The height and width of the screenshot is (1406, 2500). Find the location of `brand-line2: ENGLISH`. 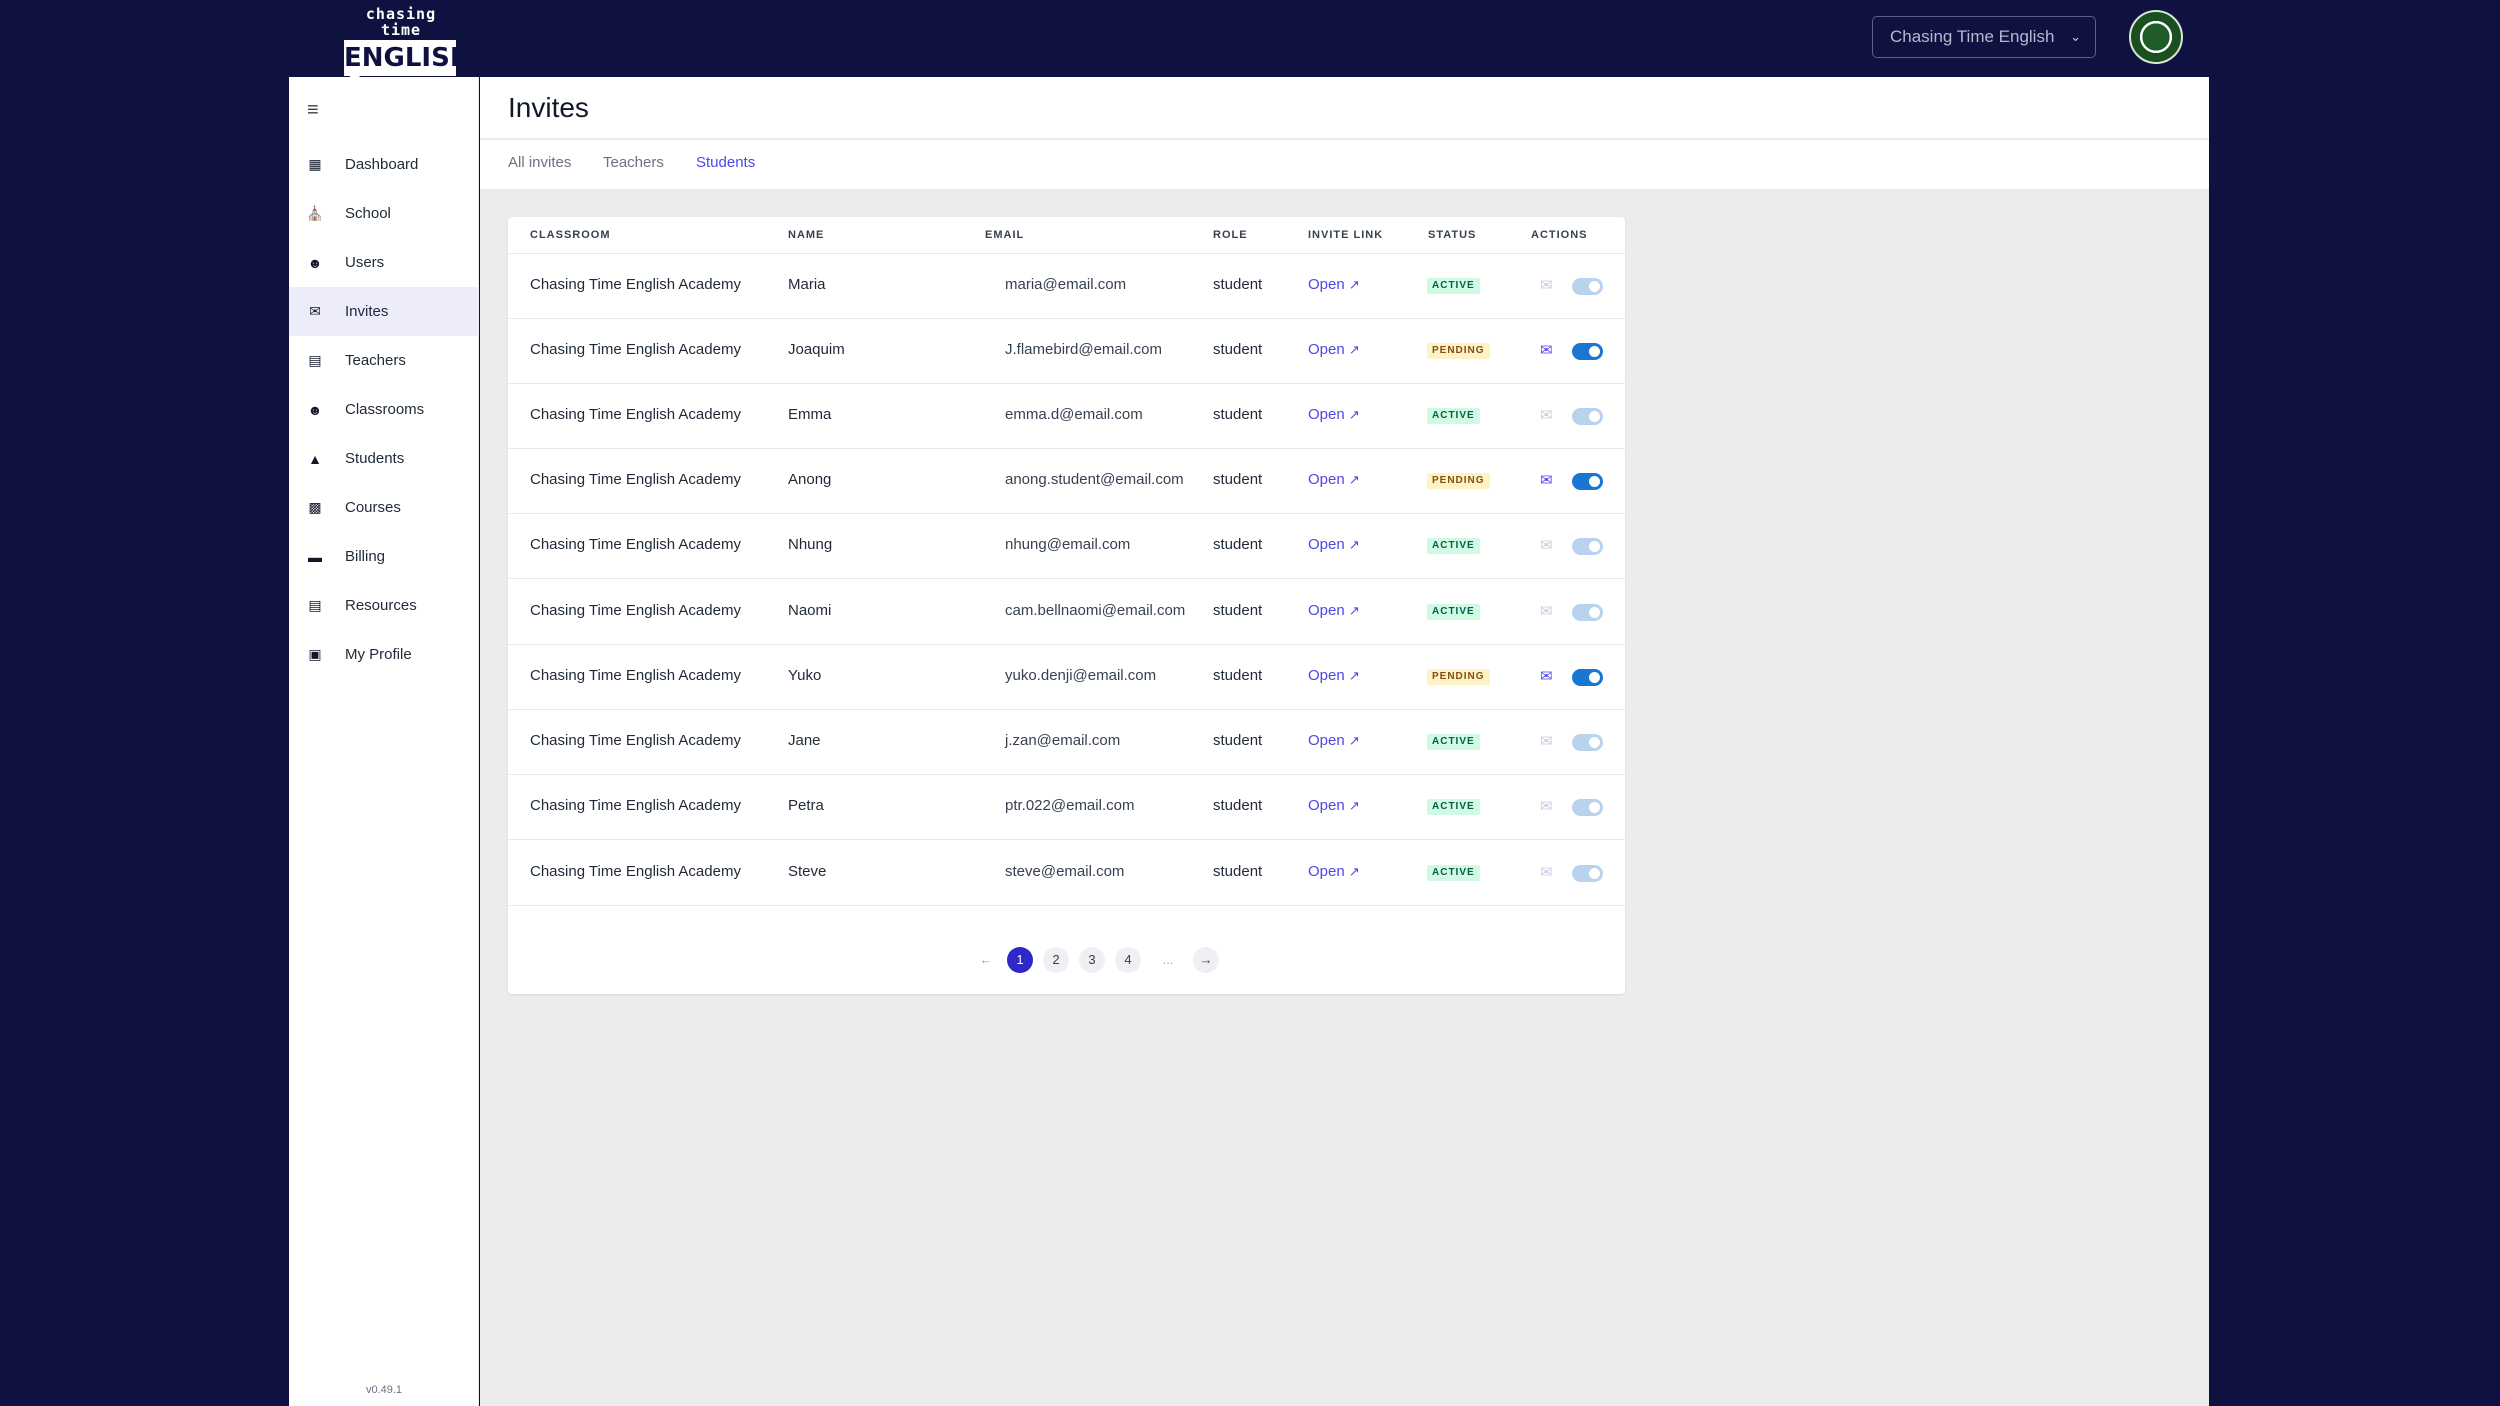

brand-line2: ENGLISH is located at coordinates (408, 64).